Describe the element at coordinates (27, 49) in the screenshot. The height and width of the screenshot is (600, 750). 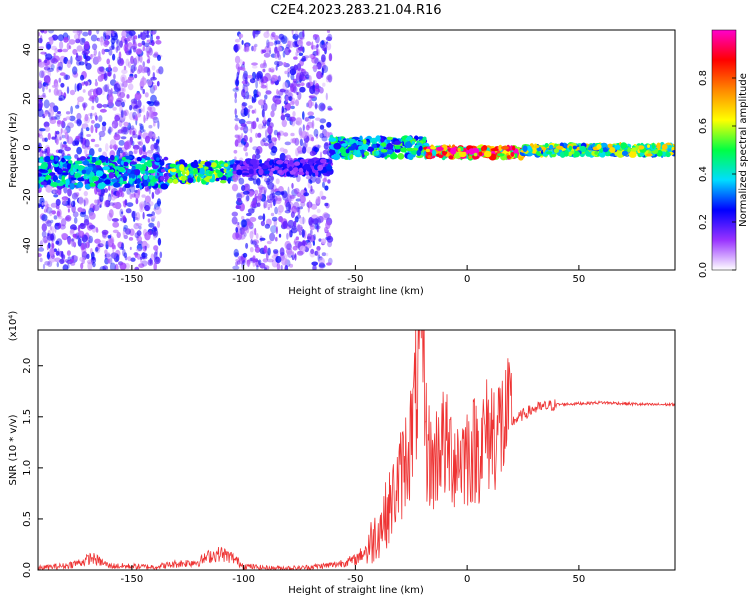
I see `y-tick-label: 40` at that location.